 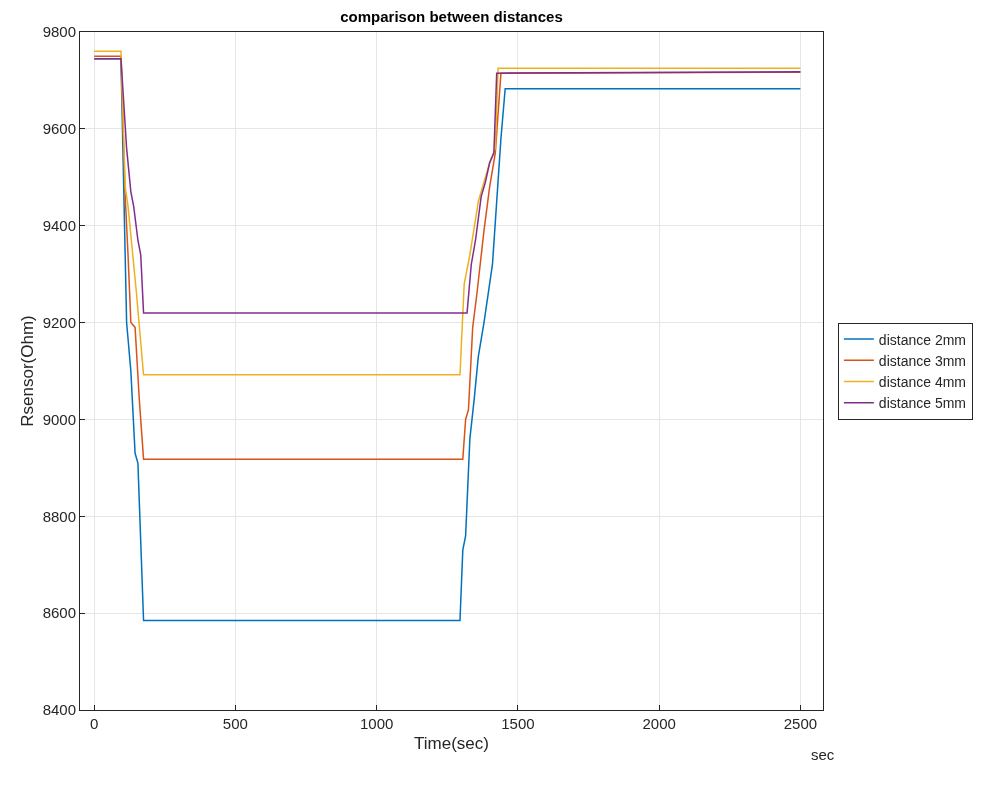 I want to click on y-axis-title: Rsensor(Ohm), so click(x=28, y=371).